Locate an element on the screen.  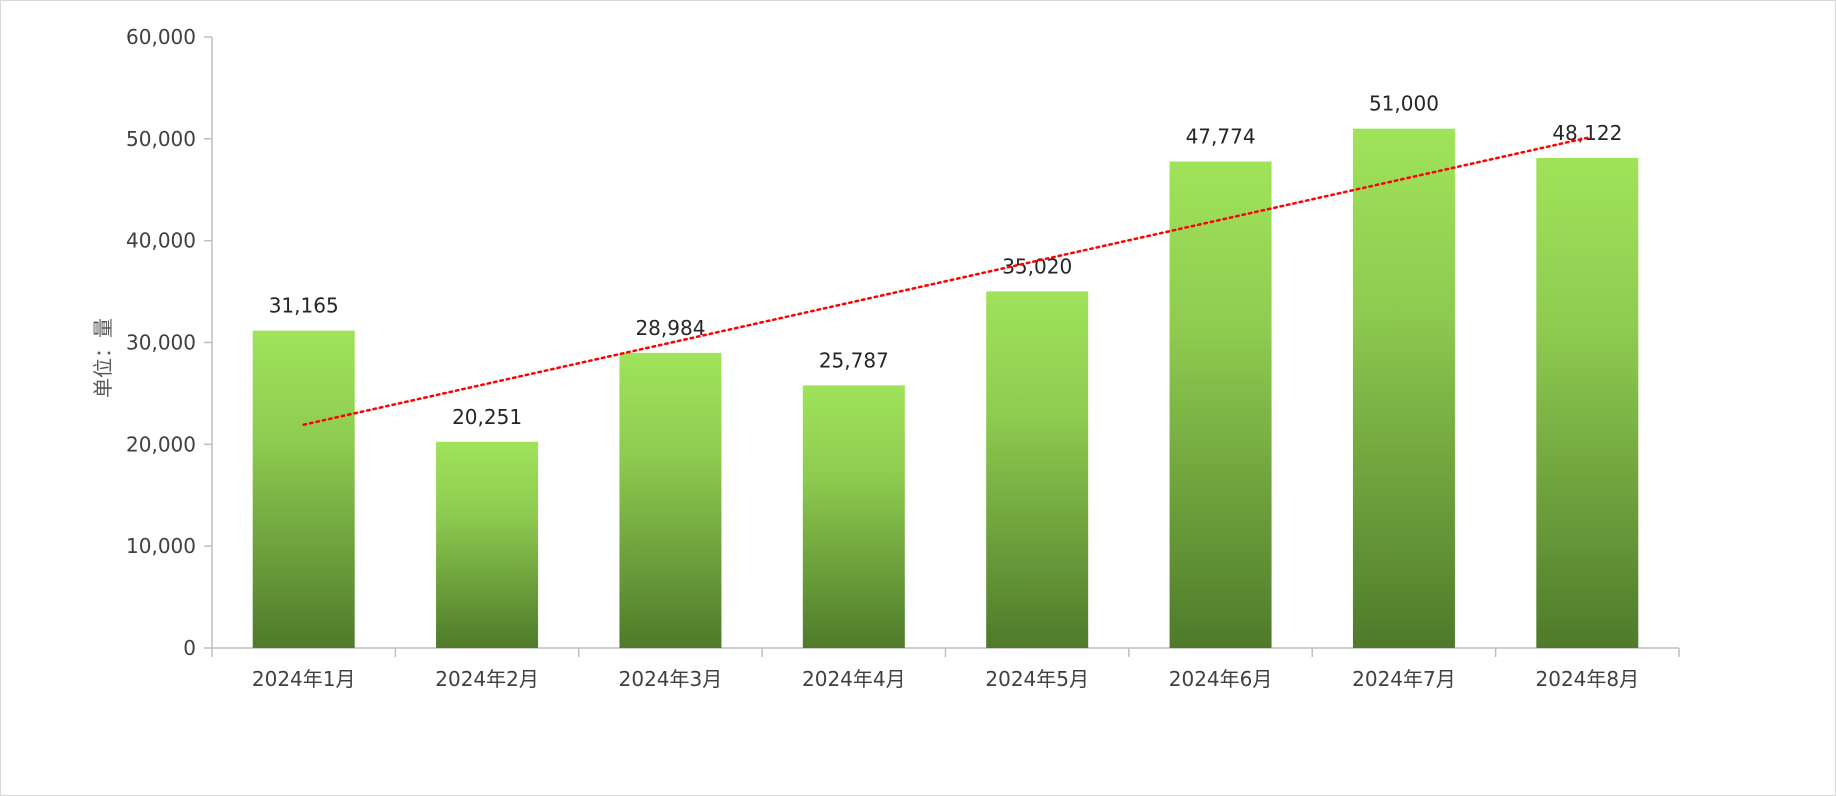
x-tick-label: 2024年7月 is located at coordinates (1404, 679).